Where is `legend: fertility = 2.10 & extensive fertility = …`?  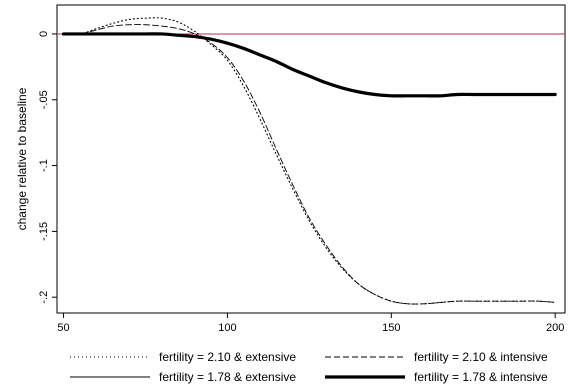
legend: fertility = 2.10 & extensive fertility = … is located at coordinates (309, 367).